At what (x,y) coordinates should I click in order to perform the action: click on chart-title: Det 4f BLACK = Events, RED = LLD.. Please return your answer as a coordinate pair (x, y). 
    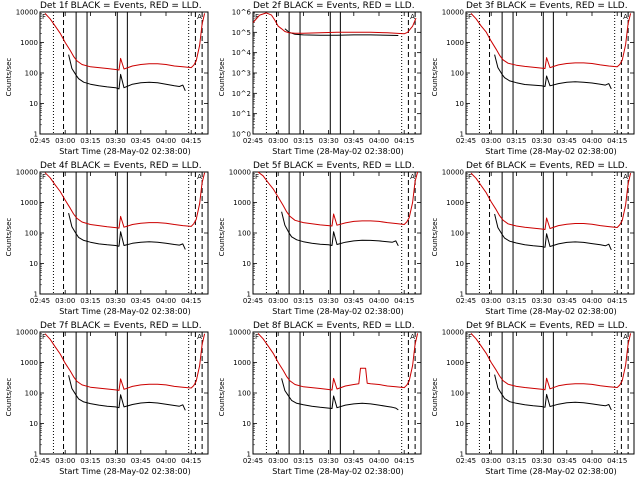
    Looking at the image, I should click on (121, 166).